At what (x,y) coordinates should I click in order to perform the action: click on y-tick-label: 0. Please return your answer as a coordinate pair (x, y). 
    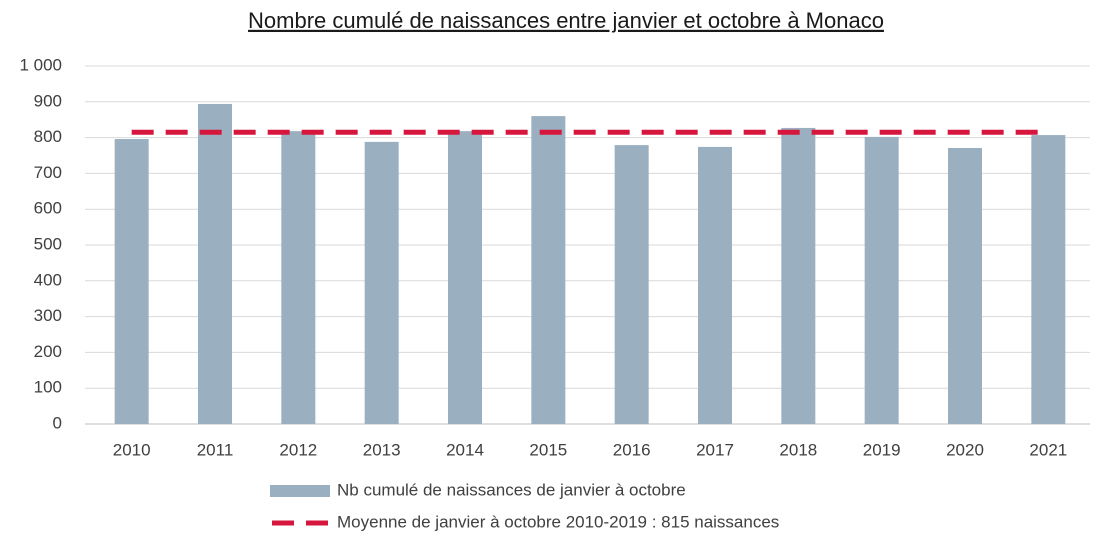
    Looking at the image, I should click on (57, 422).